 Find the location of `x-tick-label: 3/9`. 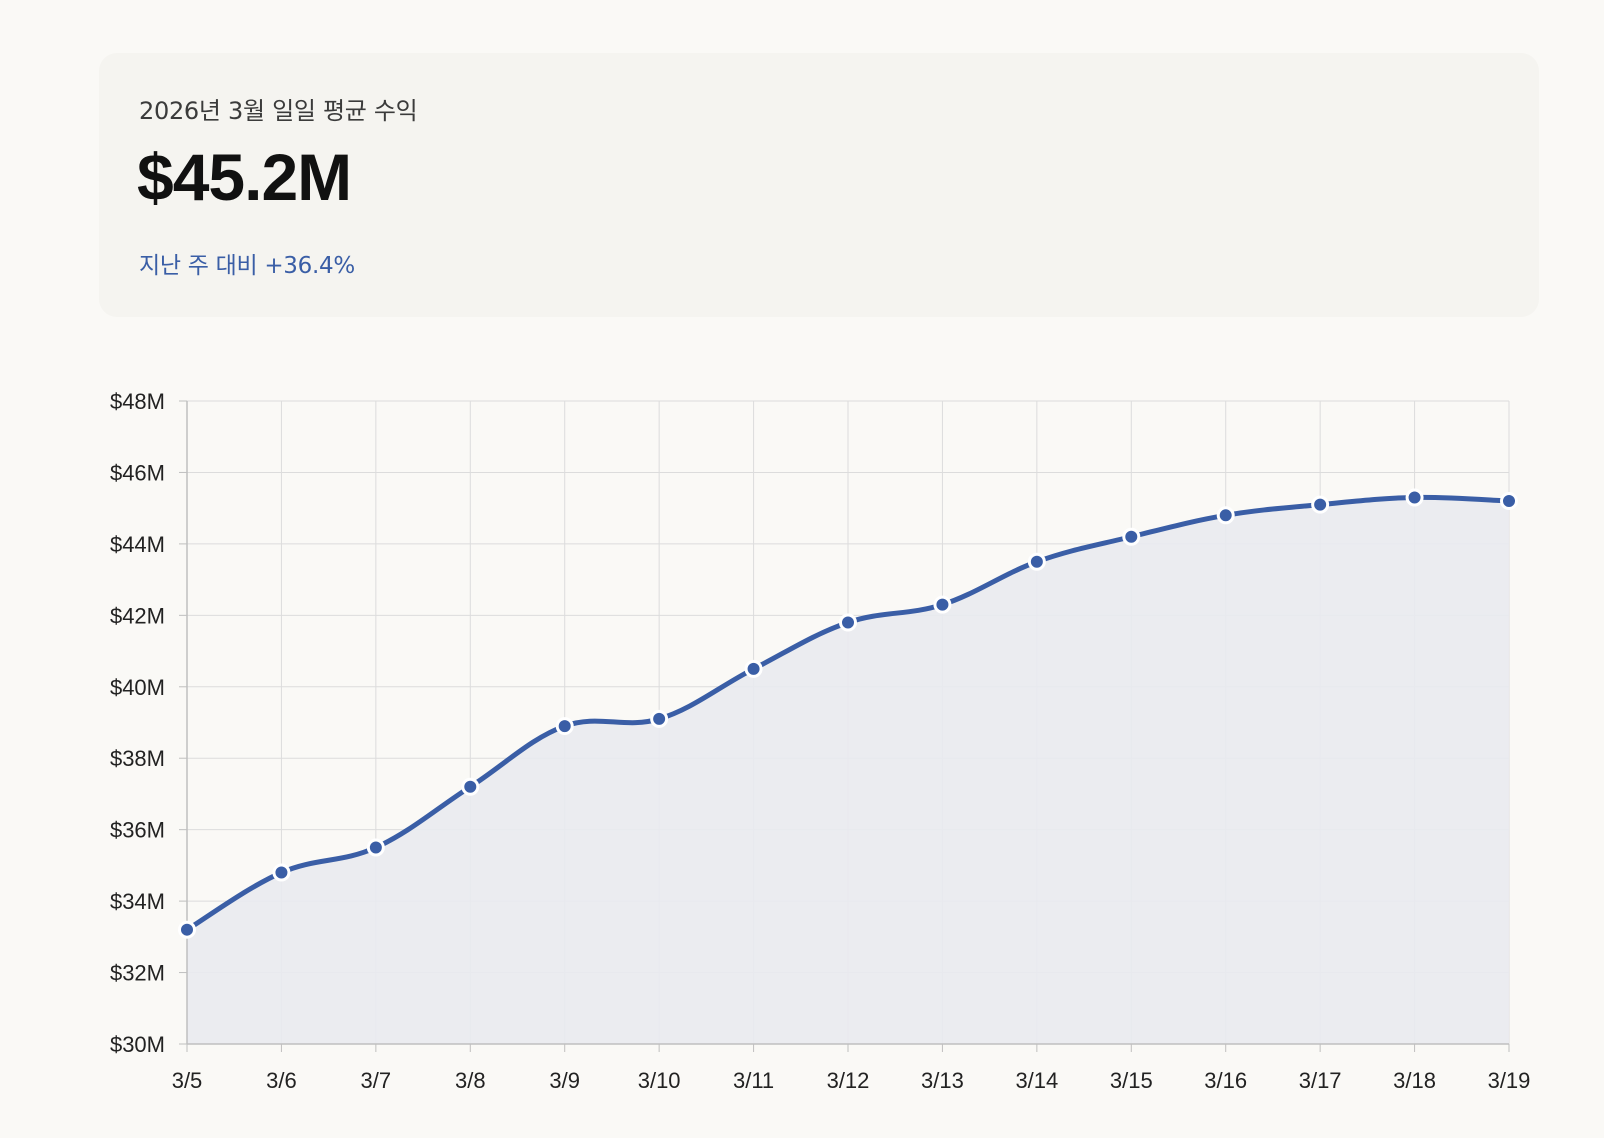

x-tick-label: 3/9 is located at coordinates (564, 1080).